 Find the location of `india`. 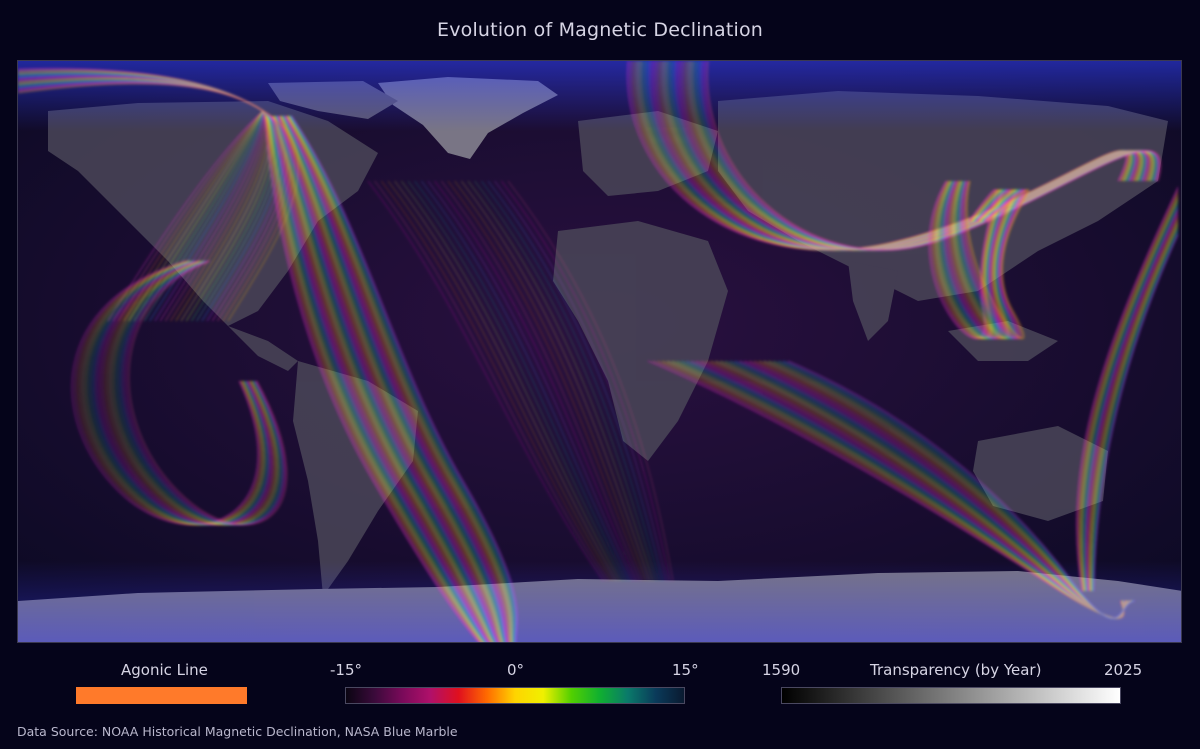

india is located at coordinates (873, 301).